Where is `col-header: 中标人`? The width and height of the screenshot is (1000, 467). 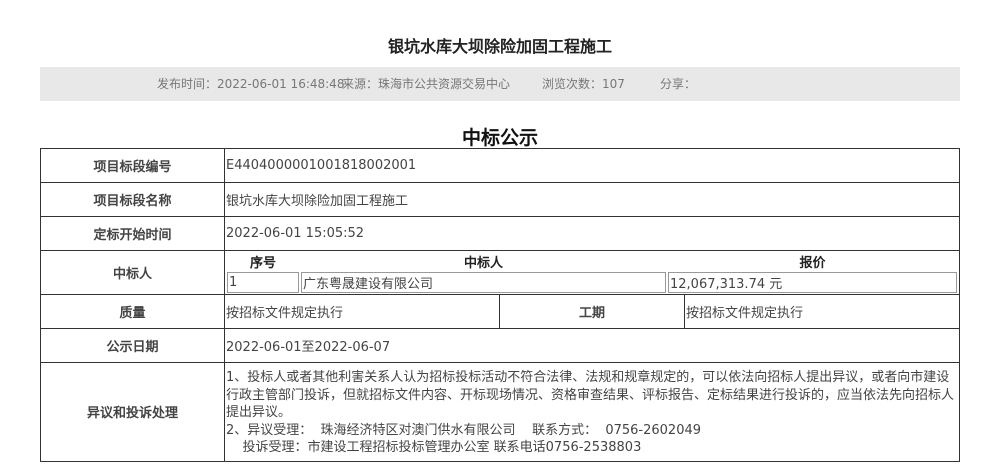
col-header: 中标人 is located at coordinates (483, 263).